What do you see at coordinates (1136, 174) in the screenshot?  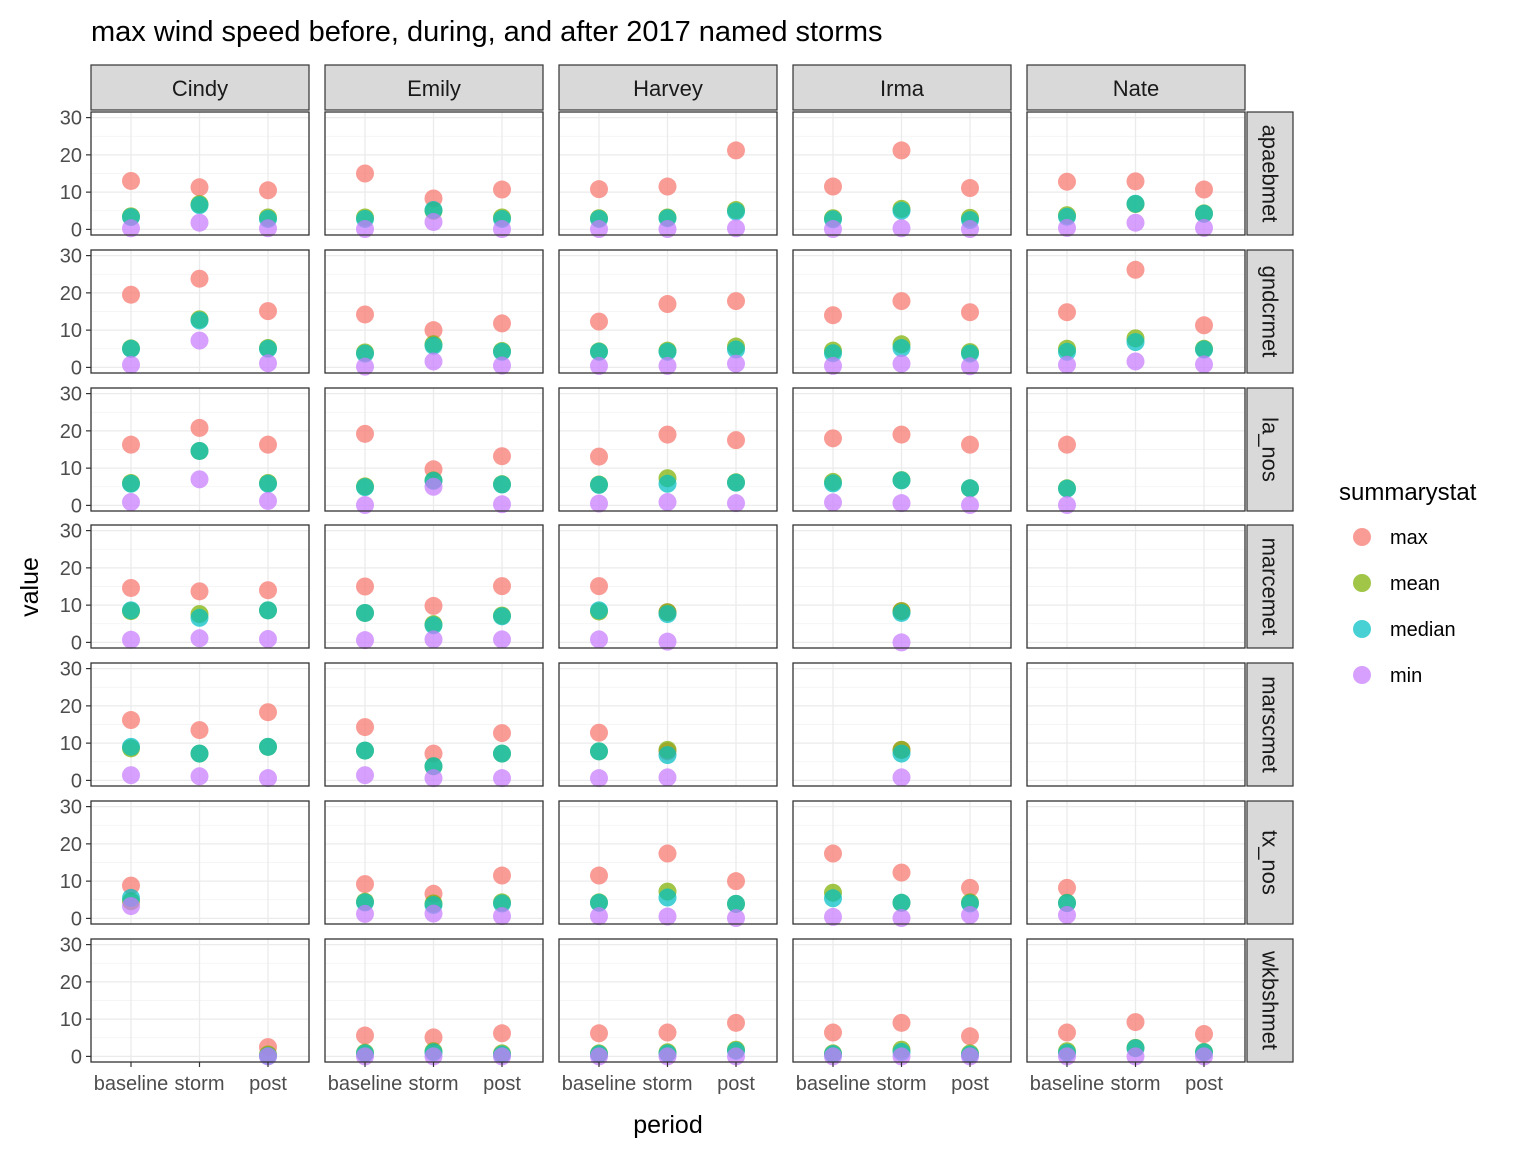 I see `panel-apaebmet-nate` at bounding box center [1136, 174].